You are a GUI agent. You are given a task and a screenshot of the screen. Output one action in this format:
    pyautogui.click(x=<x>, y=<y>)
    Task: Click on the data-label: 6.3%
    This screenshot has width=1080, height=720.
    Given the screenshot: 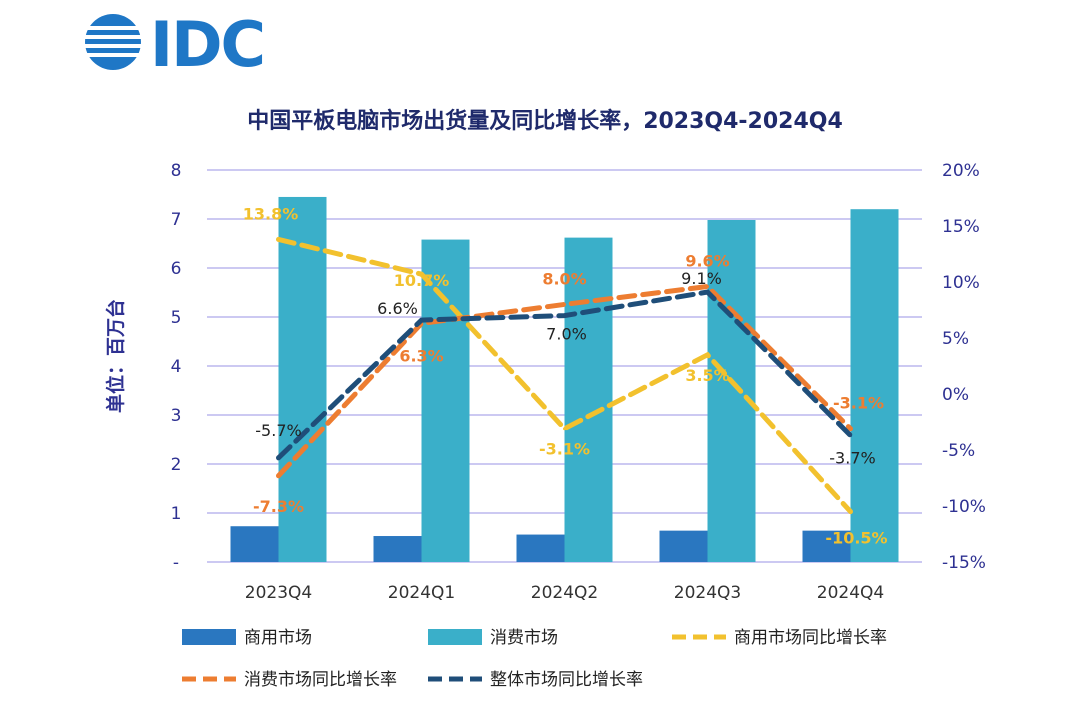 What is the action you would take?
    pyautogui.click(x=421, y=355)
    